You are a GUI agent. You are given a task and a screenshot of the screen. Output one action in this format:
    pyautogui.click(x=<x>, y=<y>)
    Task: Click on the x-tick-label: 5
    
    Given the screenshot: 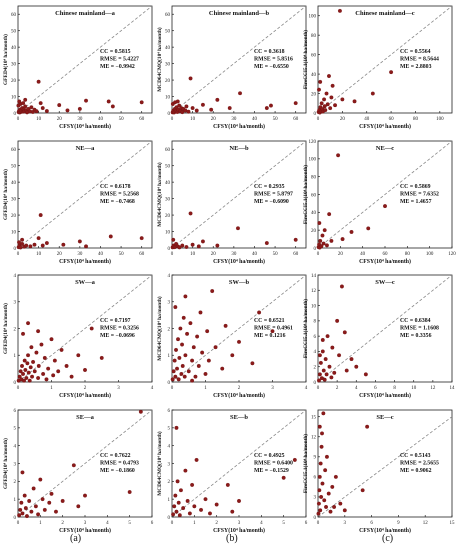 What is the action you would take?
    pyautogui.click(x=129, y=523)
    